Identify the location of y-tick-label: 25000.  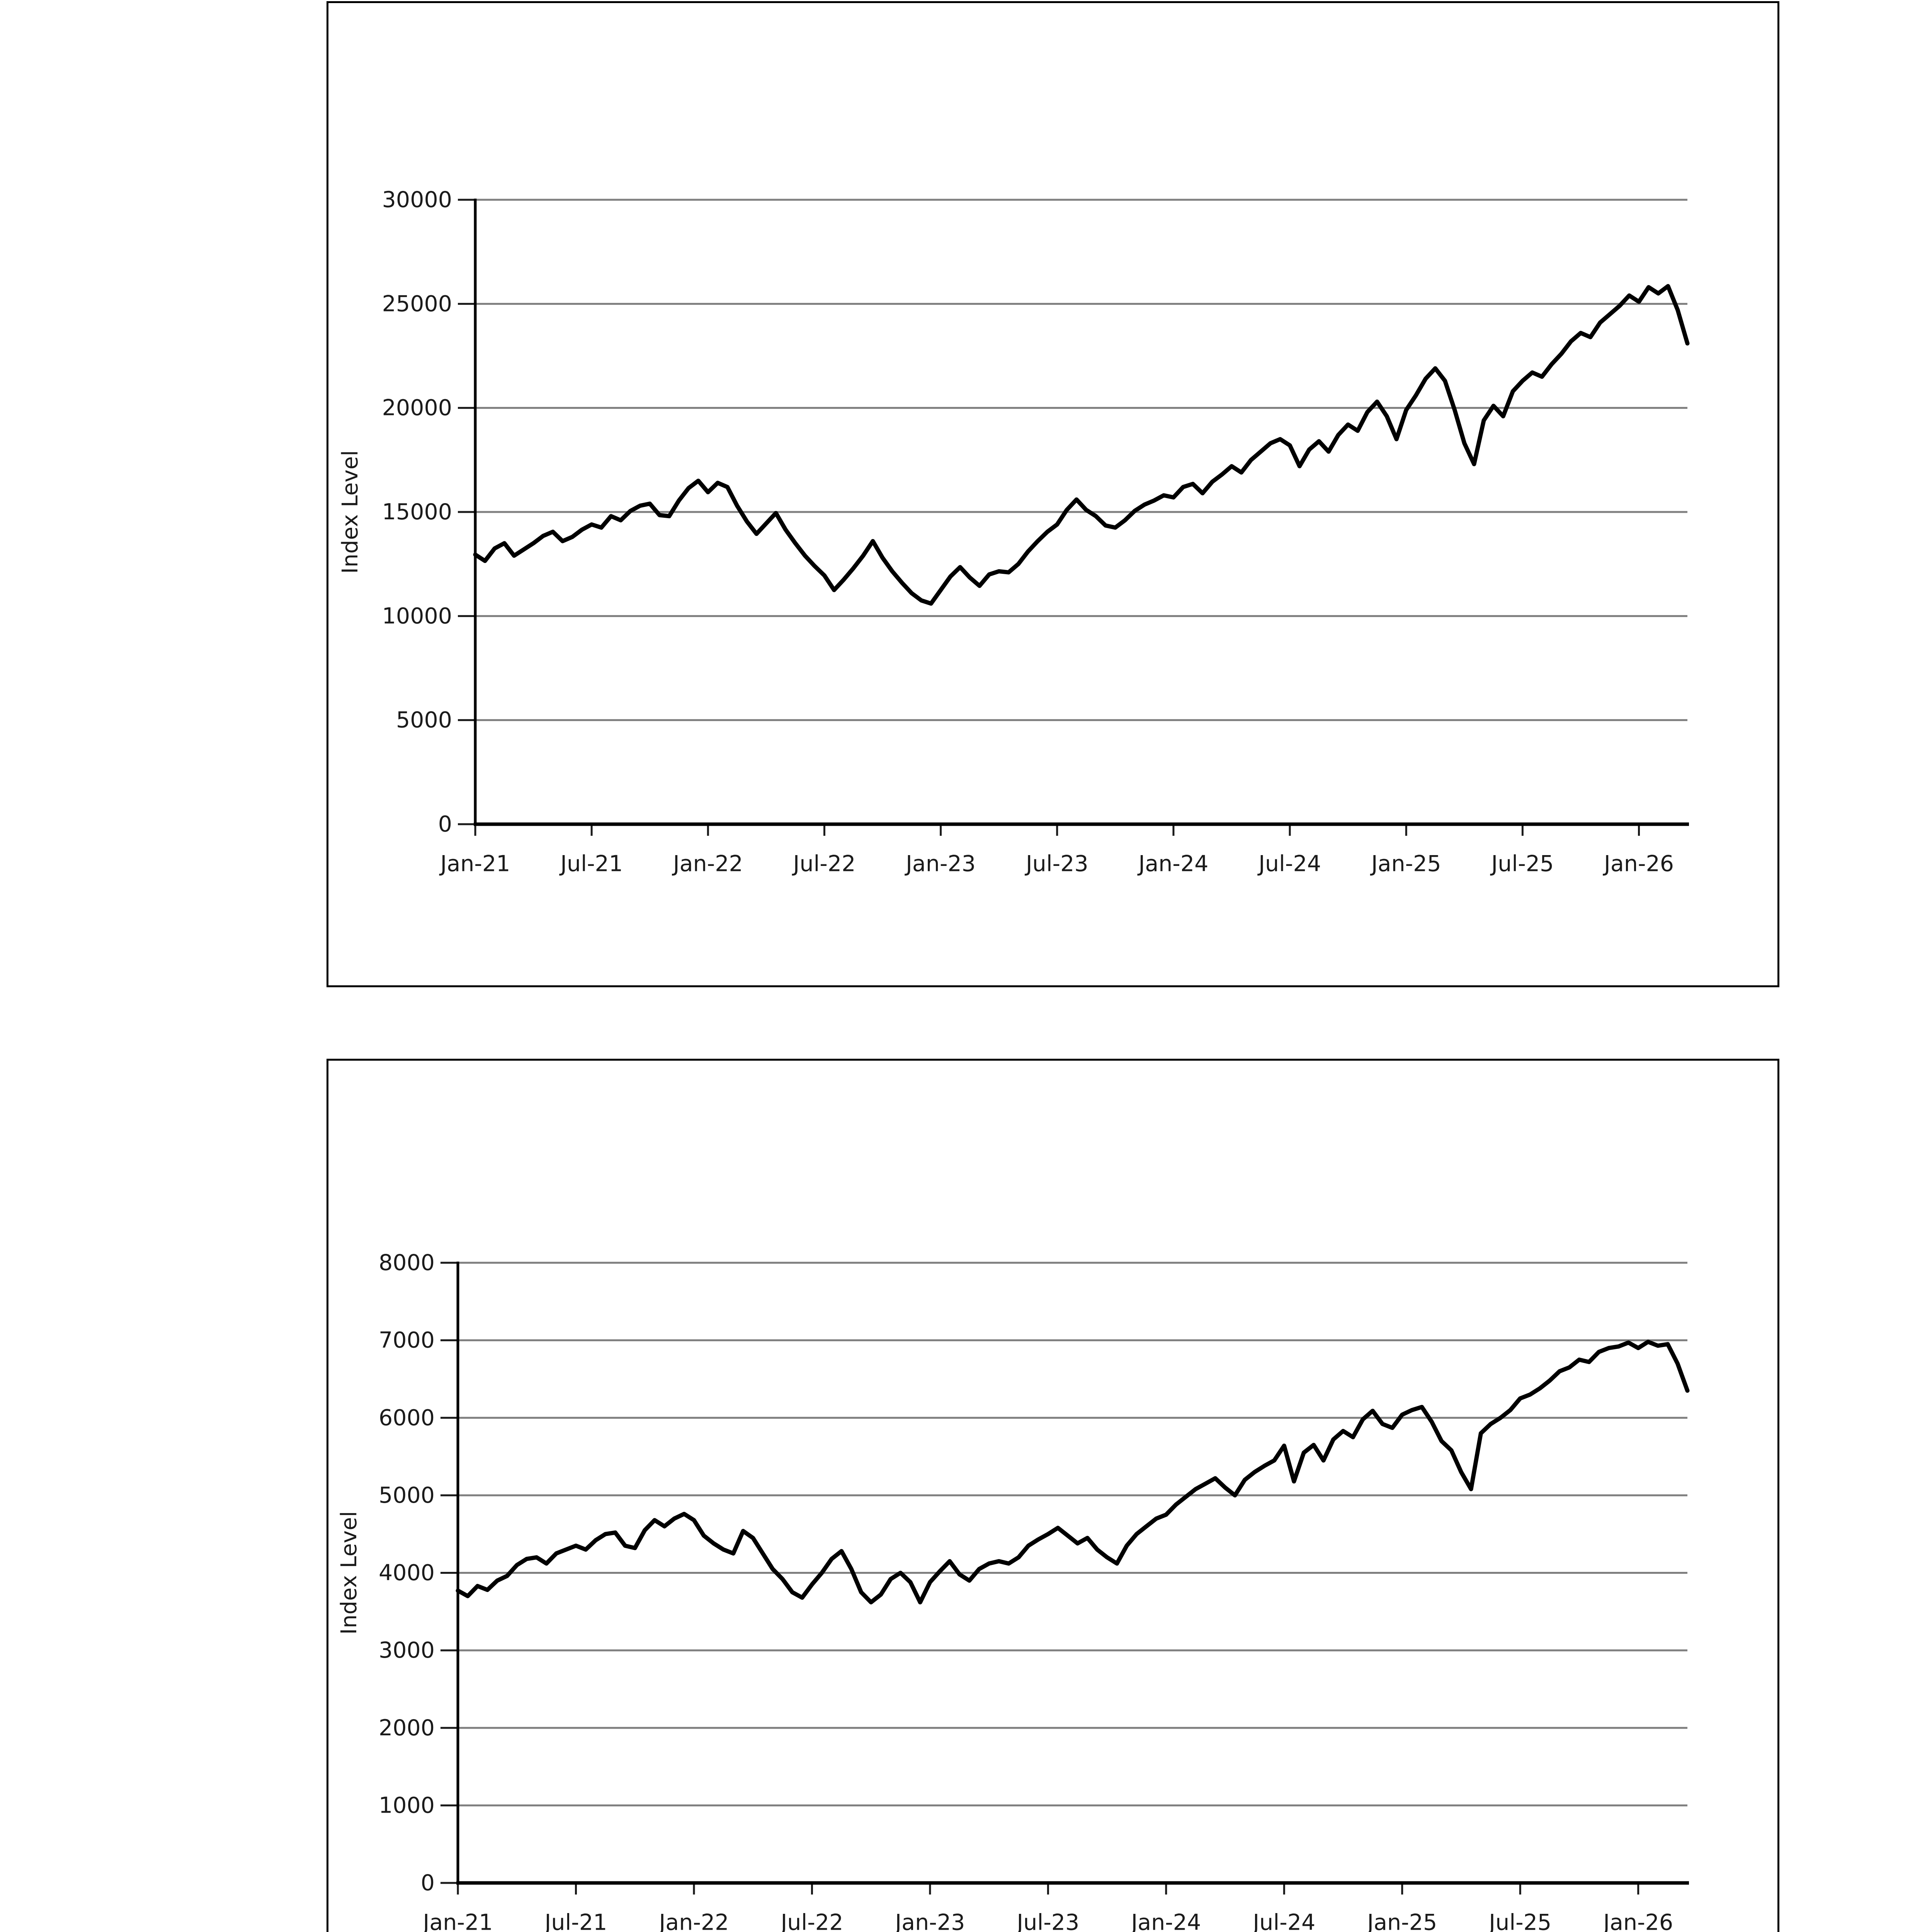
(417, 303).